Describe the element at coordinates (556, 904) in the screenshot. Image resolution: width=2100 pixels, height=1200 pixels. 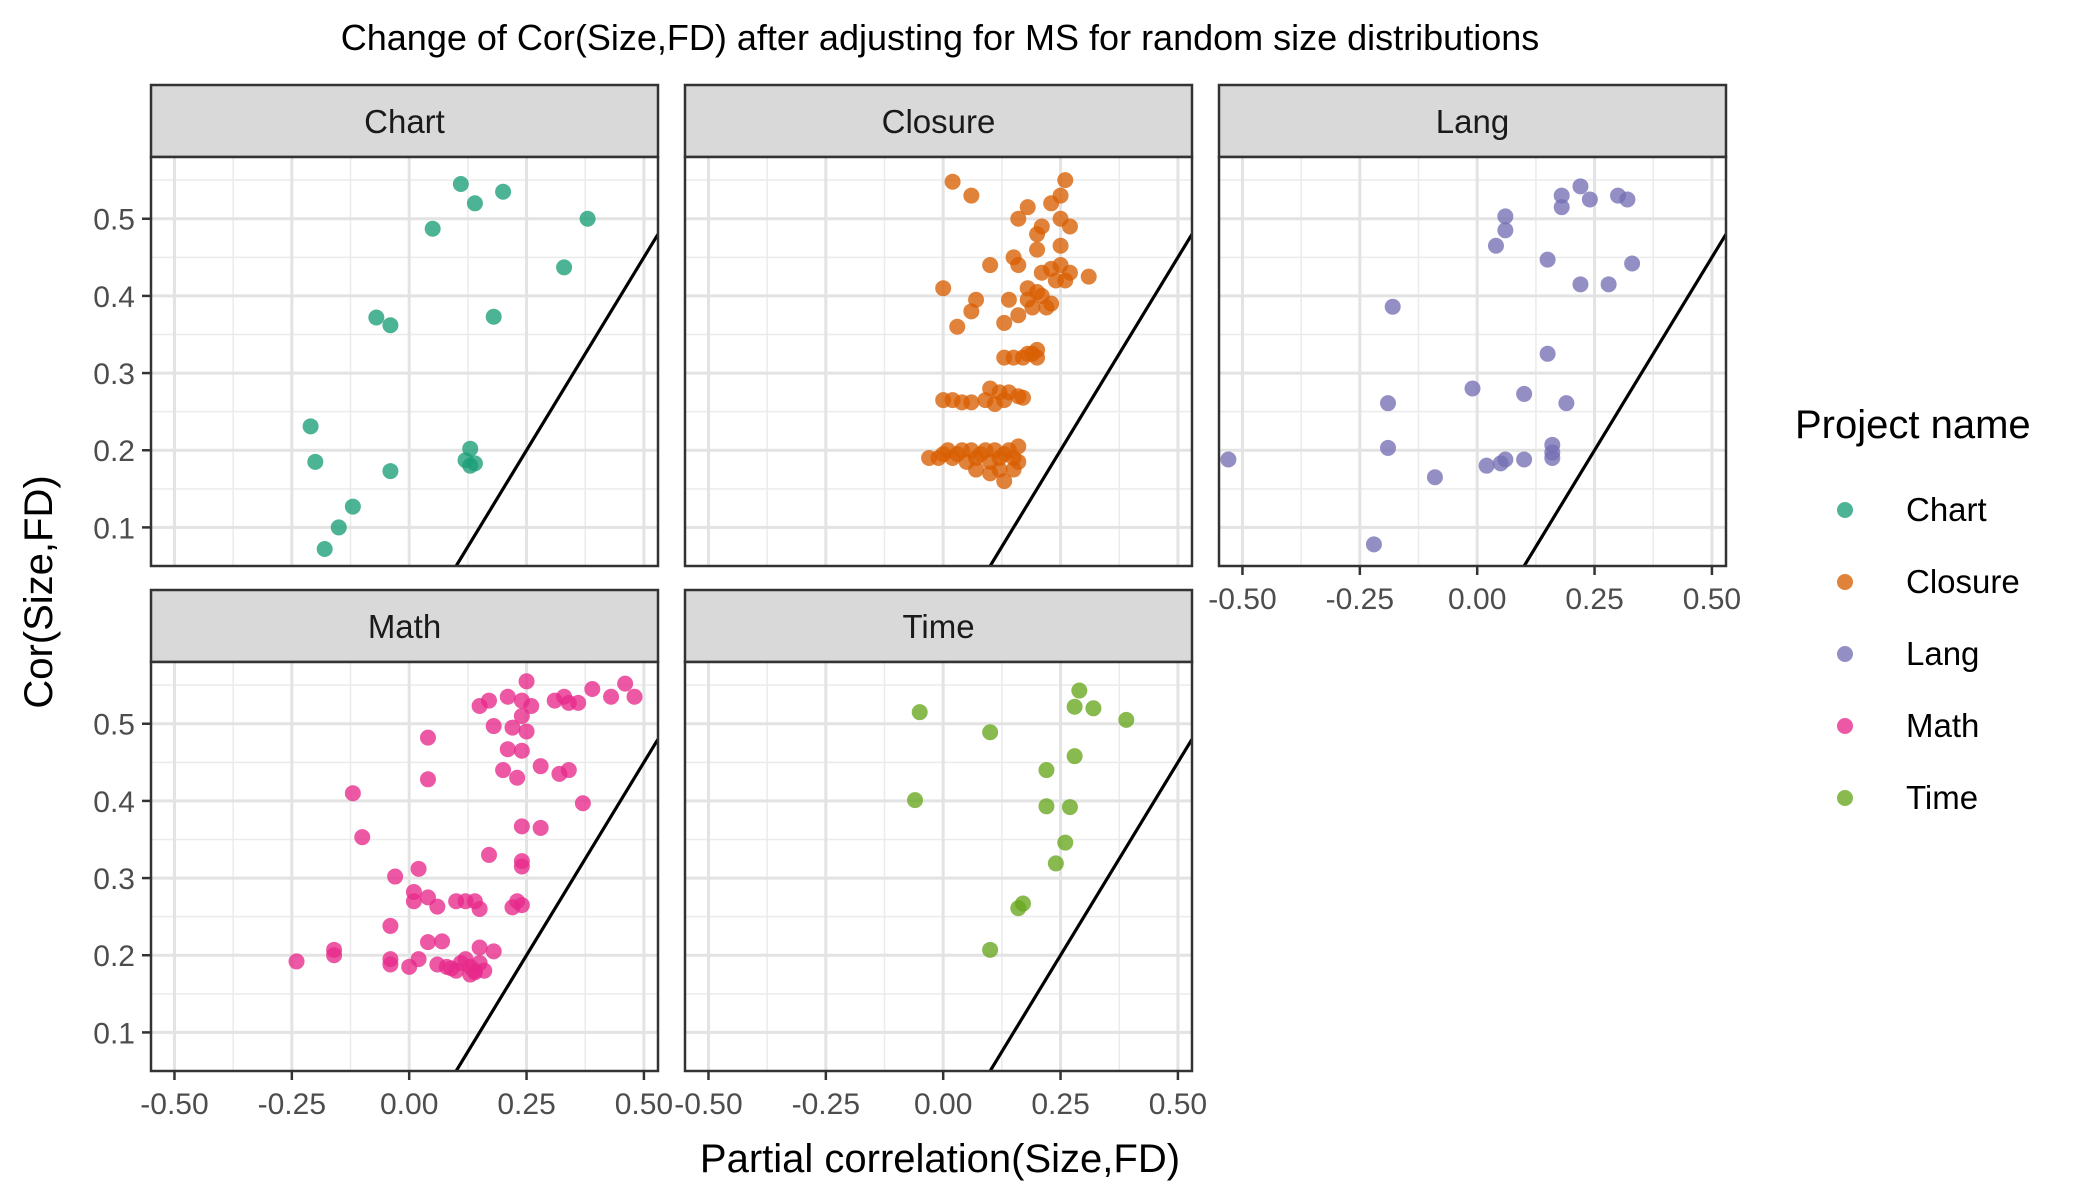
I see `reference-line-math` at that location.